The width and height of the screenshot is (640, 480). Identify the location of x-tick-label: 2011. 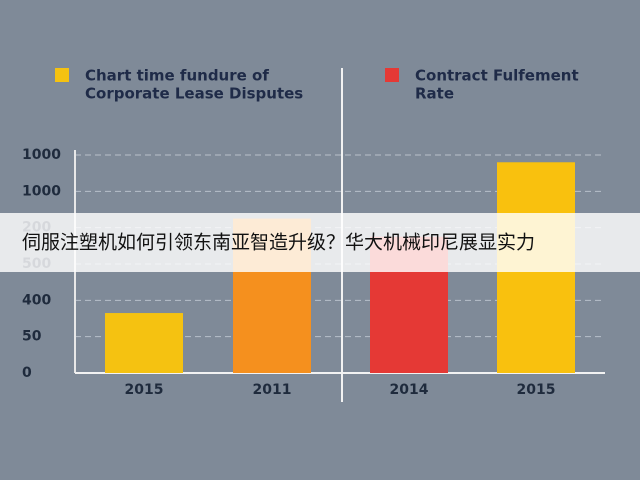
(272, 390).